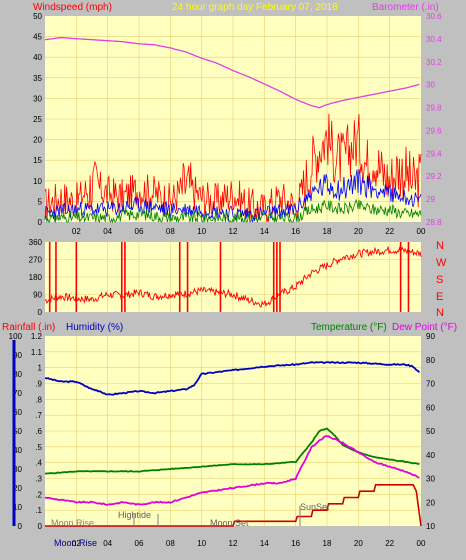 The width and height of the screenshot is (466, 560). I want to click on humidity-tick-label: 20, so click(17, 488).